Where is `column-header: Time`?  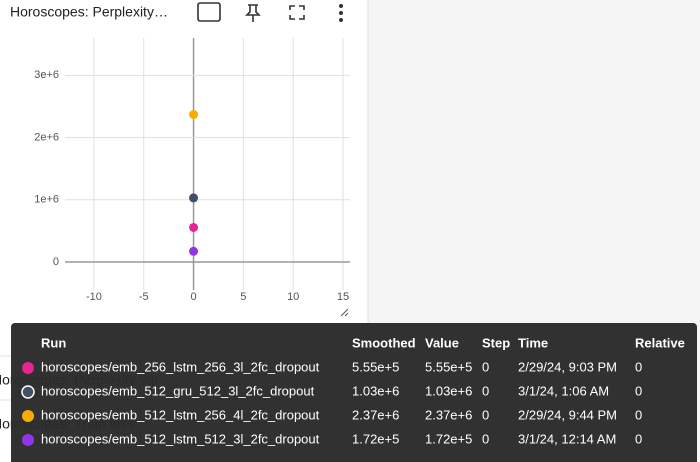 column-header: Time is located at coordinates (533, 342).